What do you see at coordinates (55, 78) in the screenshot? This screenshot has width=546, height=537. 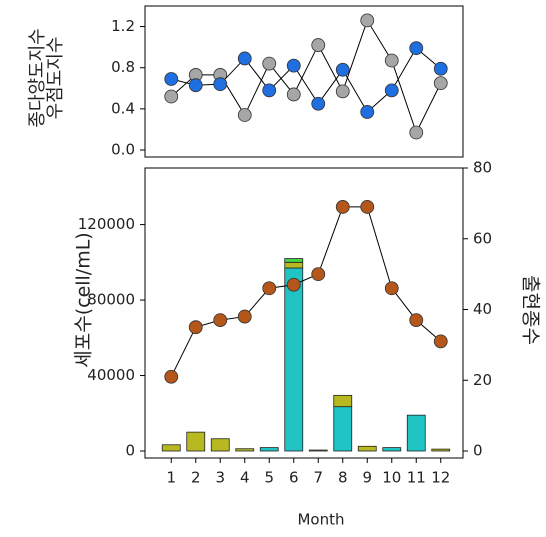 I see `series-label: 우점도지수` at bounding box center [55, 78].